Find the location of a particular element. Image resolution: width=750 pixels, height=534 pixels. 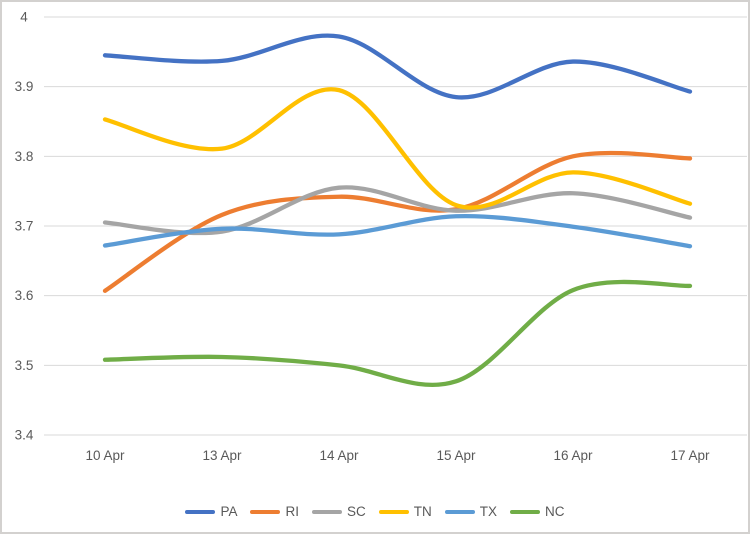

x-axis-tick-label: 15 Apr is located at coordinates (456, 455).